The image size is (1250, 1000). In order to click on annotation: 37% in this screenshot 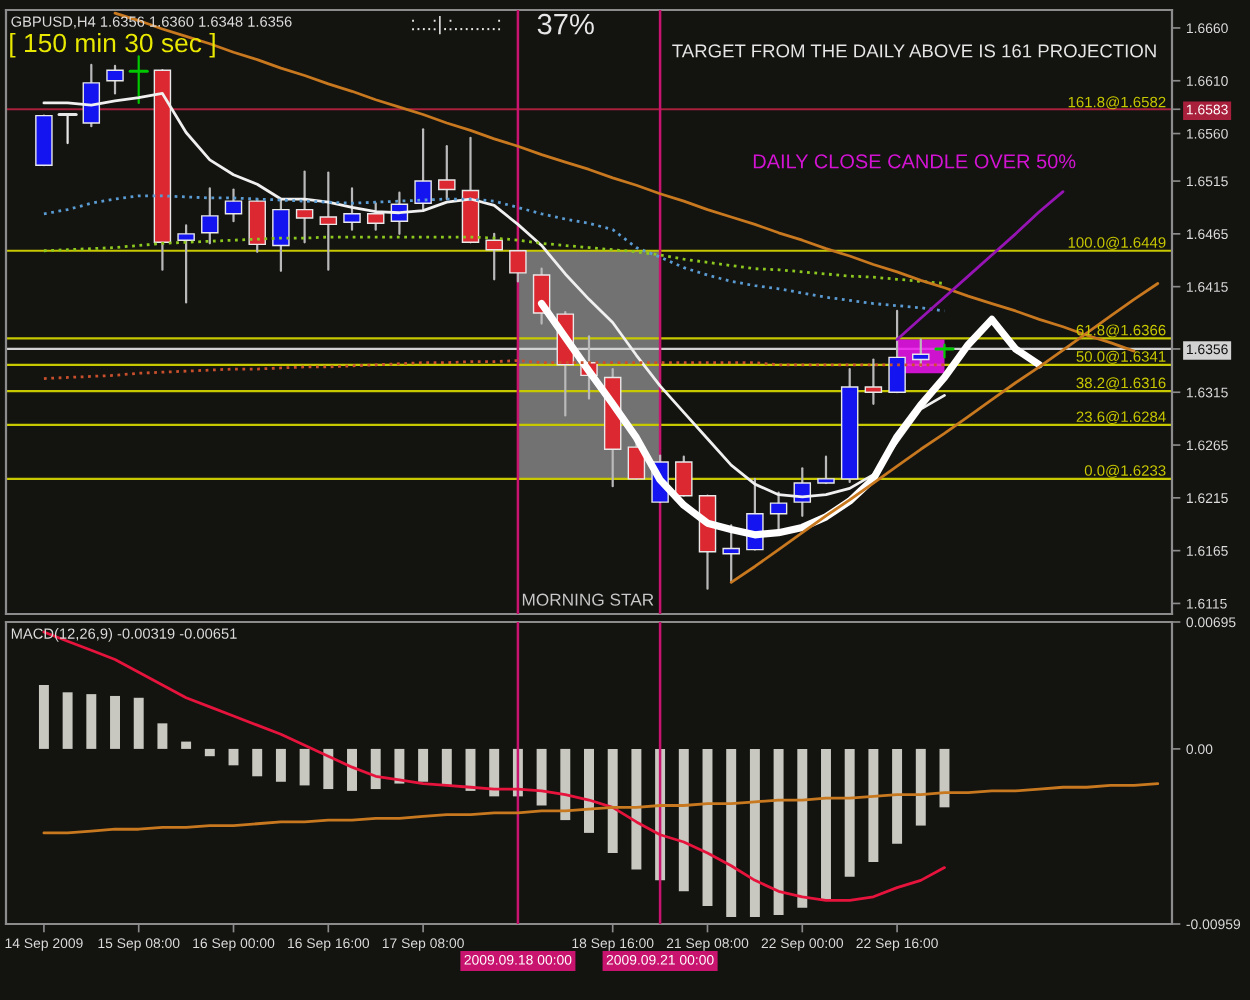, I will do `click(565, 24)`.